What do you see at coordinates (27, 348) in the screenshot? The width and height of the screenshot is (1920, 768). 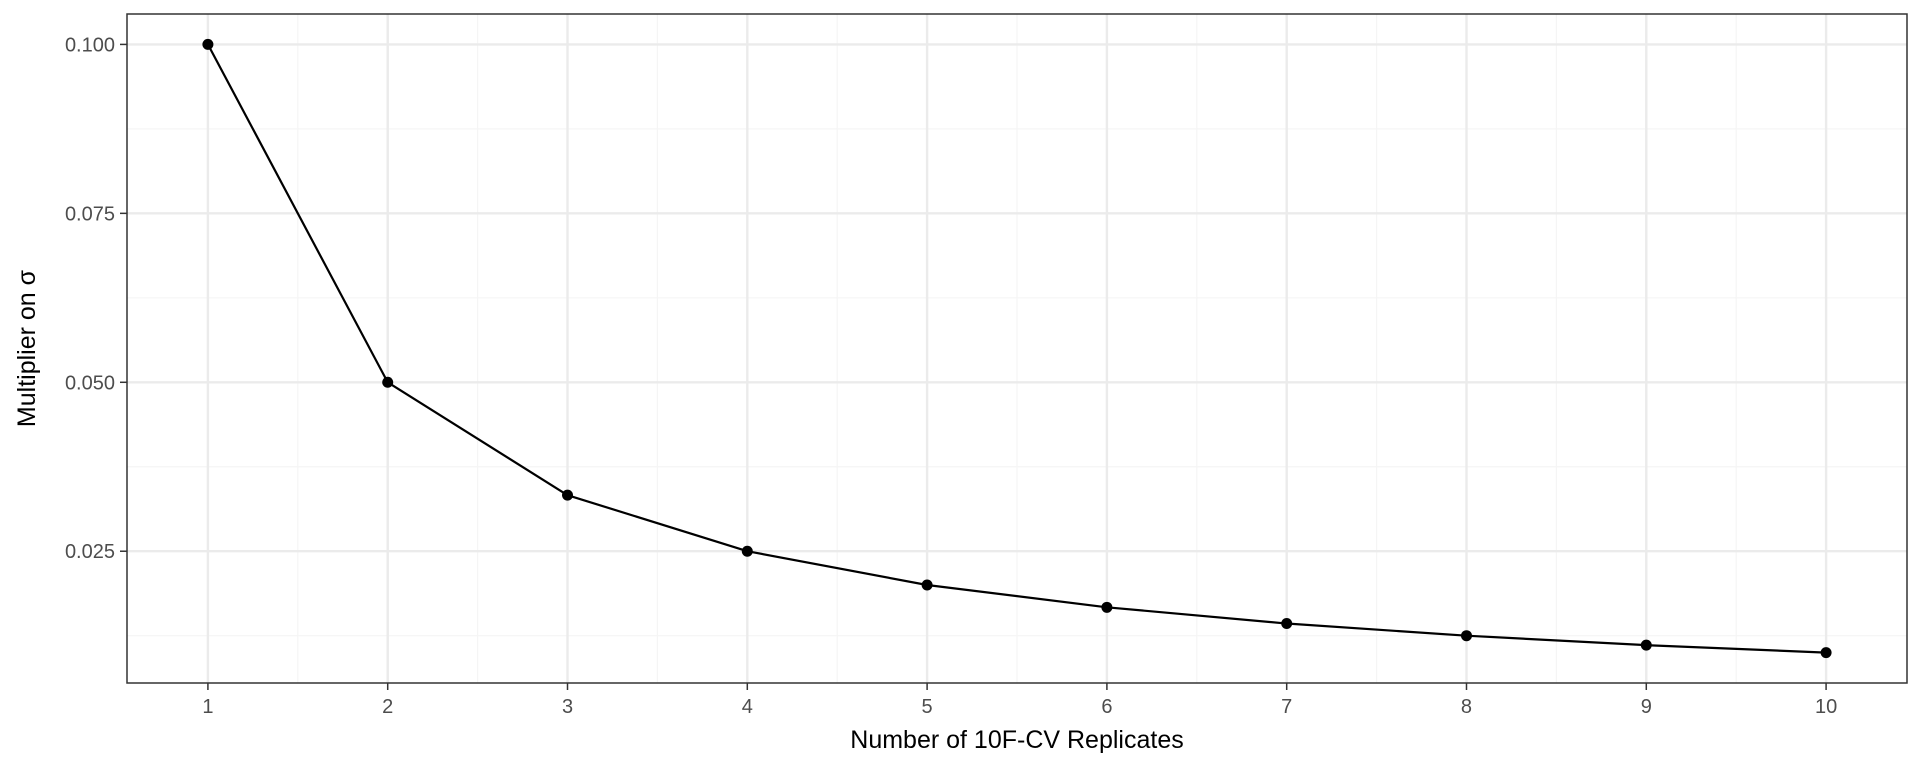 I see `y-axis-title: Multiplier on σ` at bounding box center [27, 348].